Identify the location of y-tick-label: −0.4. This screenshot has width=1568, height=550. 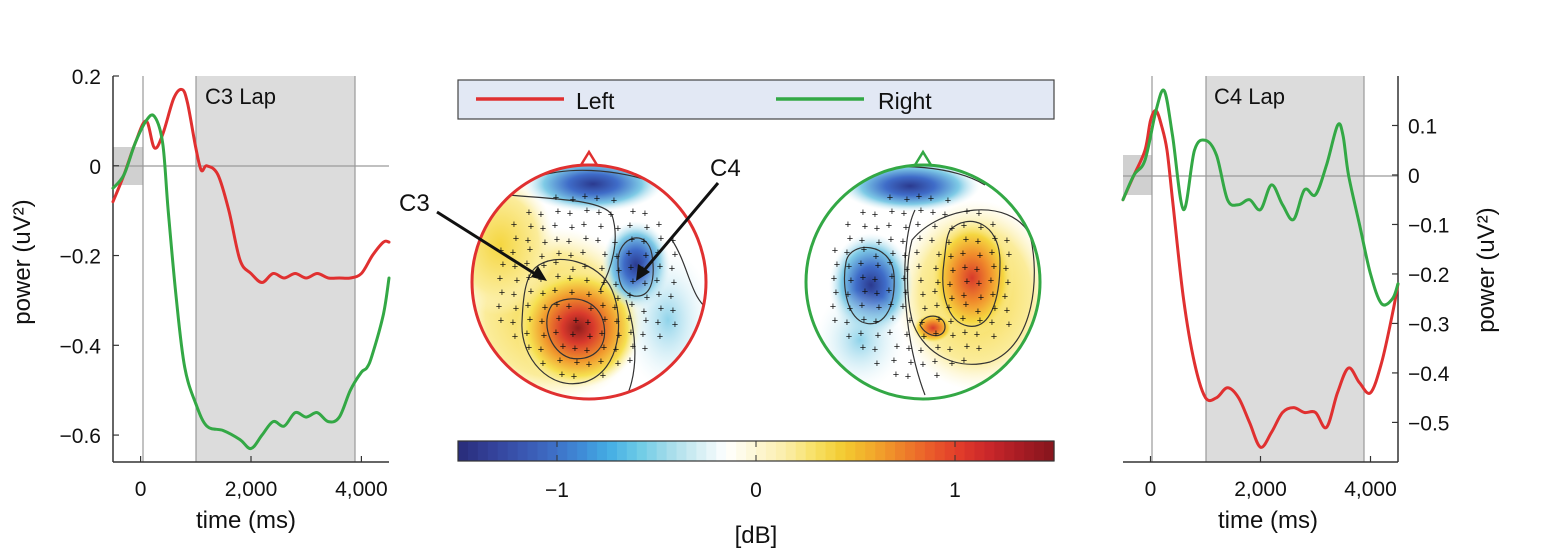
(1429, 374).